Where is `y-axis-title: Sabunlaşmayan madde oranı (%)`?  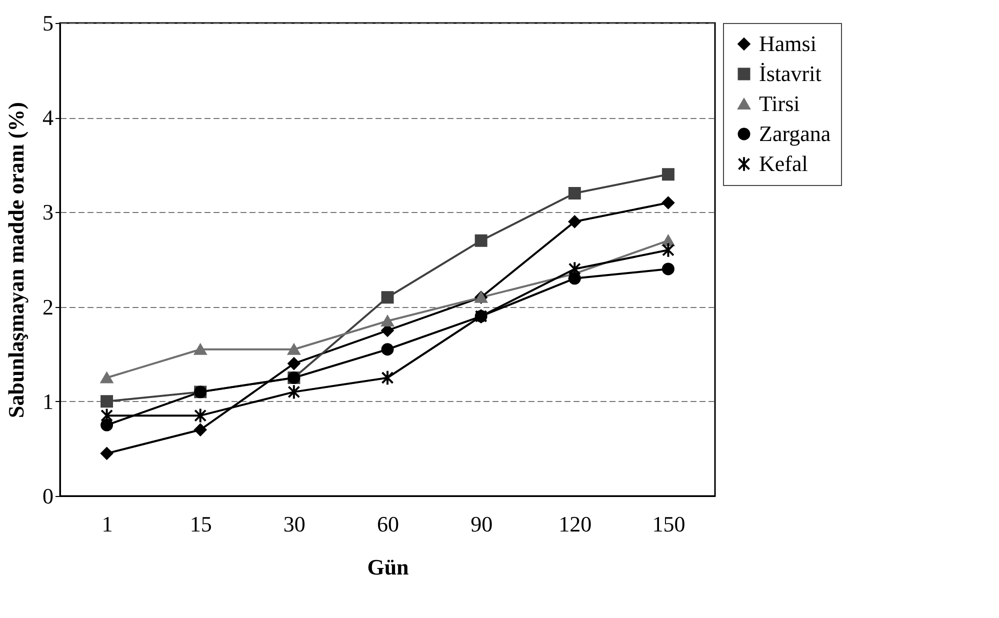
y-axis-title: Sabunlaşmayan madde oranı (%) is located at coordinates (16, 260).